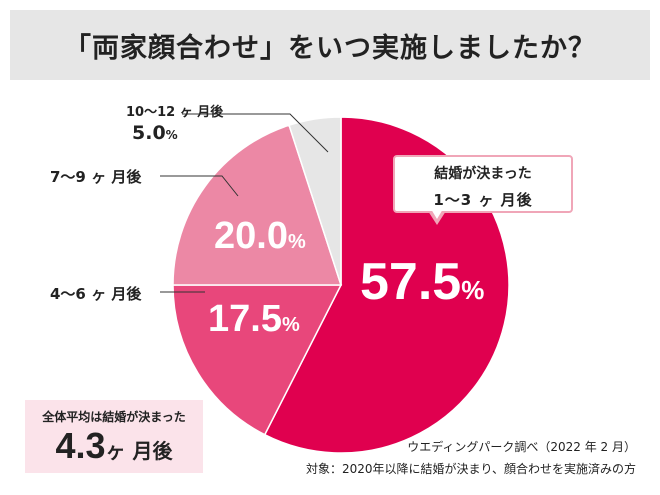 This screenshot has width=660, height=495. What do you see at coordinates (330, 48) in the screenshot?
I see `chart-title: 「両家顔合わせ」をいつ実施しましたか？` at bounding box center [330, 48].